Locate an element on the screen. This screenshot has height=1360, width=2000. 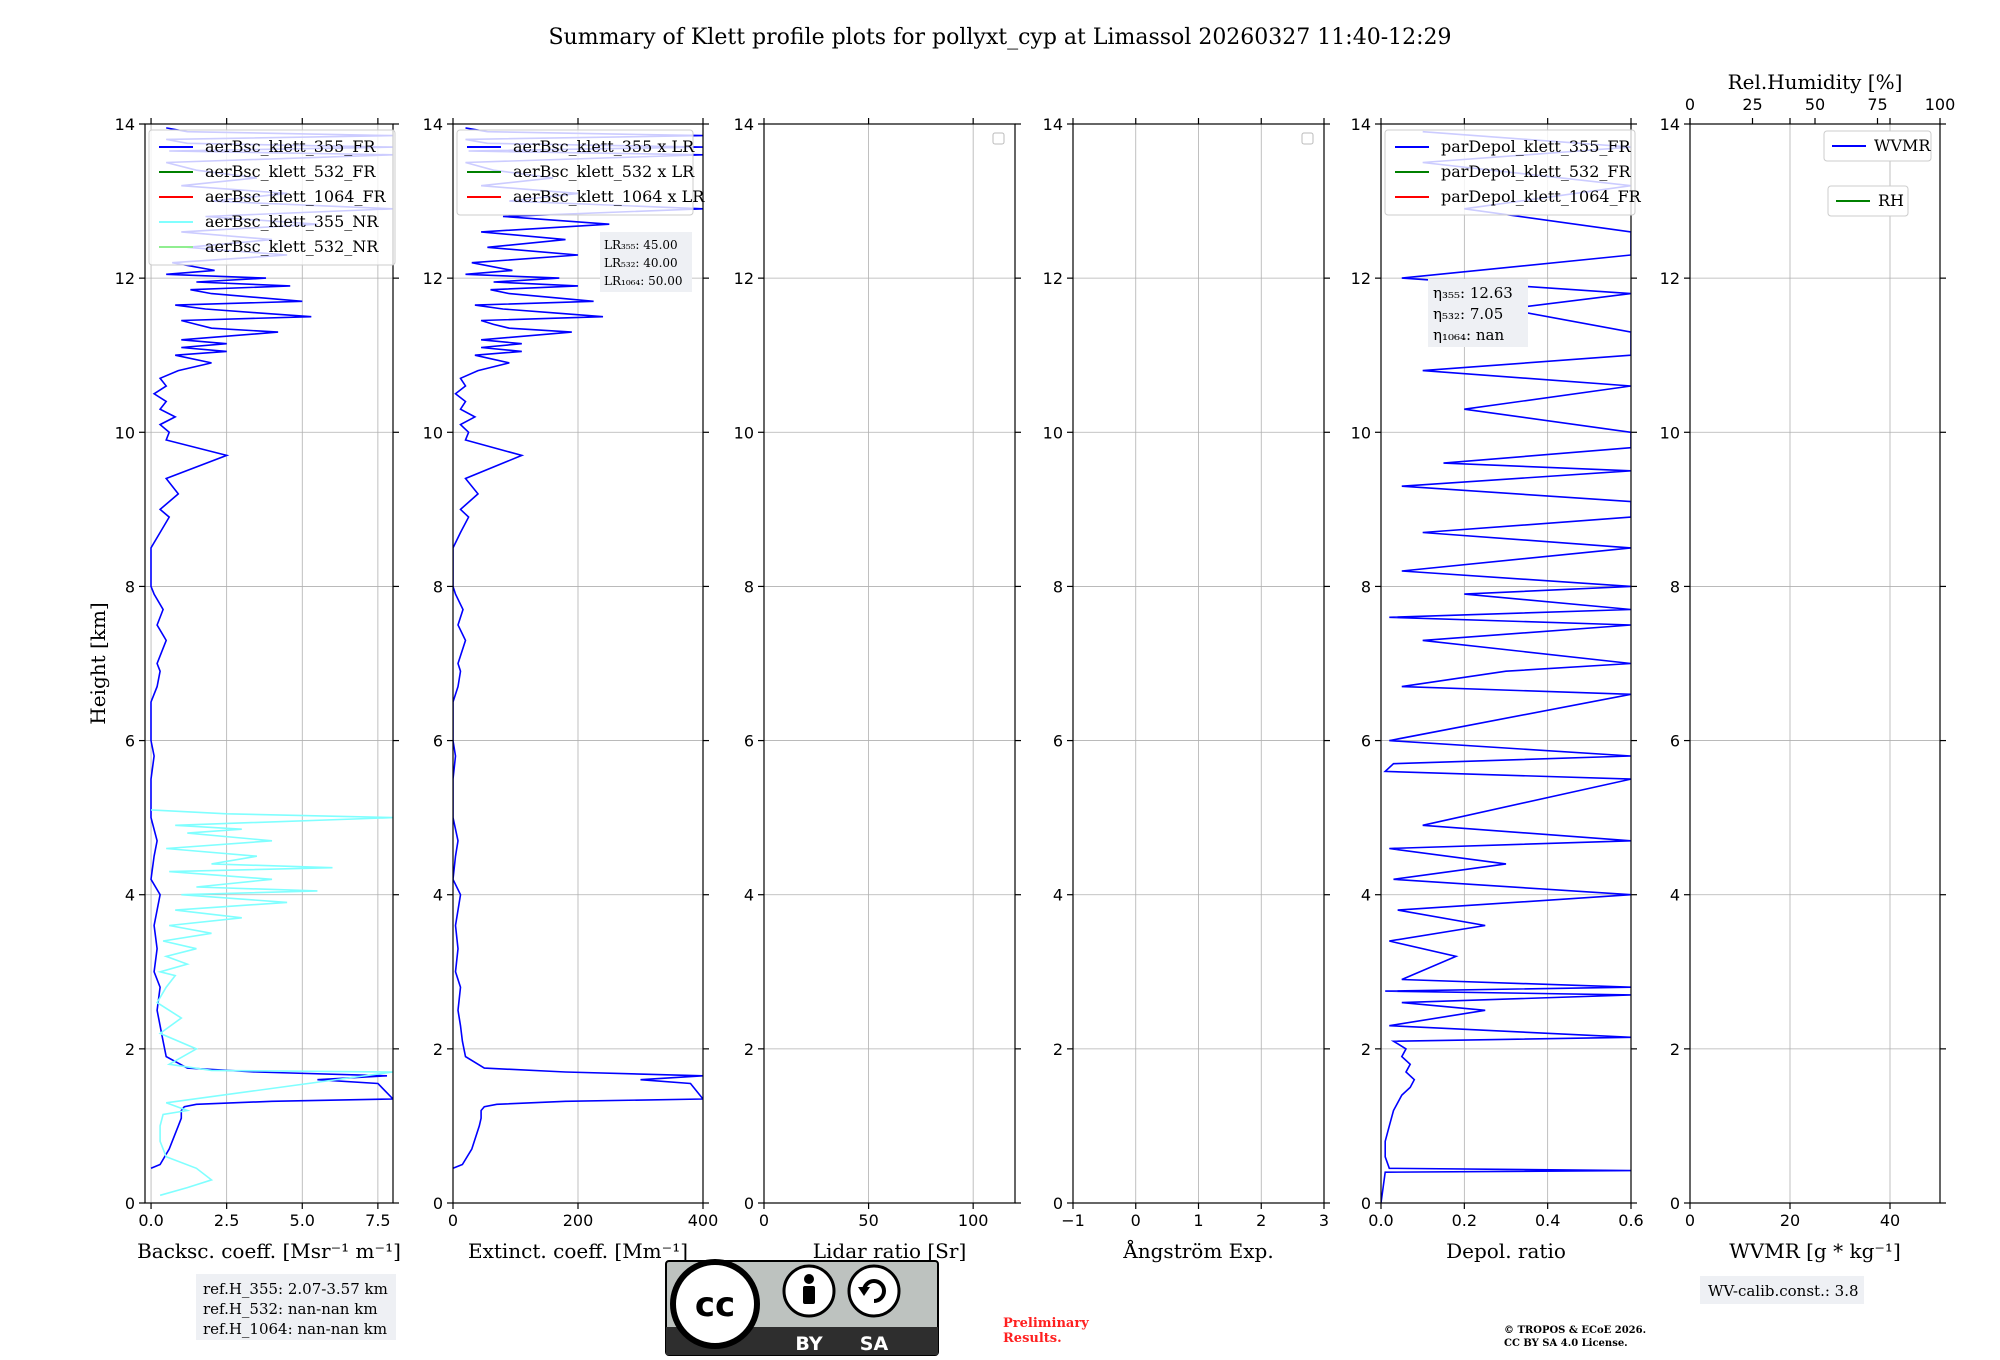
copyright-line1: © TROPOS & ECoE 2026. is located at coordinates (1575, 1330).